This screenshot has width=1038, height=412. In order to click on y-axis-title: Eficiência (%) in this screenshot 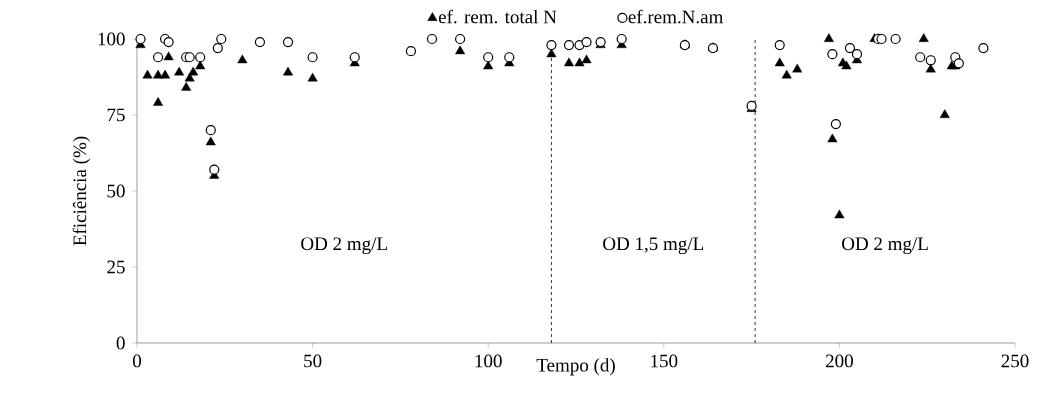, I will do `click(81, 191)`.